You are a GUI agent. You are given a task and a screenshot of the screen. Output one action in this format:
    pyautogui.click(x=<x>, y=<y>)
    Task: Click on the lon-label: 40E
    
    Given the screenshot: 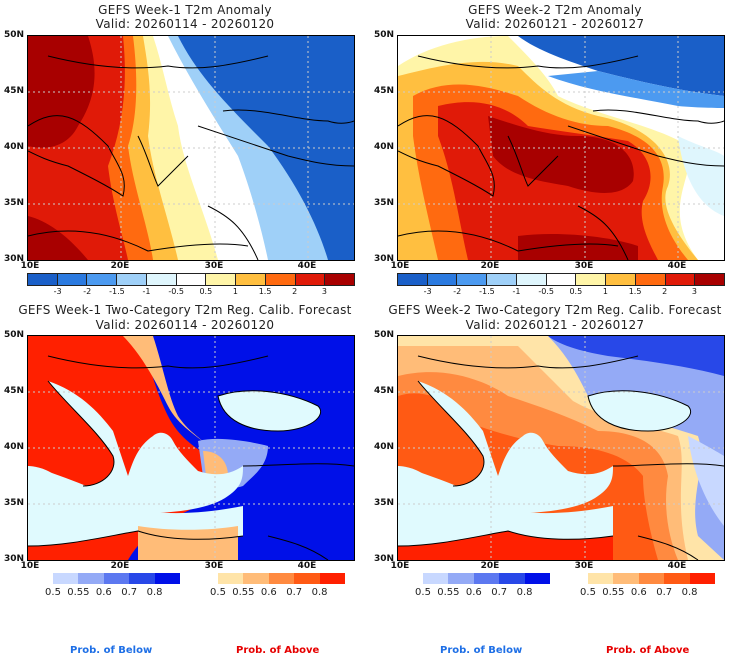 What is the action you would take?
    pyautogui.click(x=677, y=566)
    